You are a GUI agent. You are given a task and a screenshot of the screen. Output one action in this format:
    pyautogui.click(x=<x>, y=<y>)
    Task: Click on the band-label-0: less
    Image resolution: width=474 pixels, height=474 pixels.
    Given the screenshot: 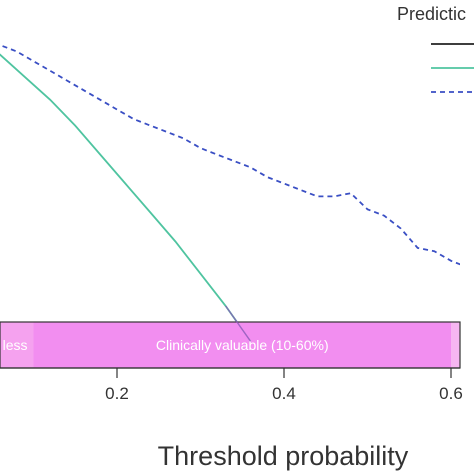 What is the action you would take?
    pyautogui.click(x=15, y=345)
    